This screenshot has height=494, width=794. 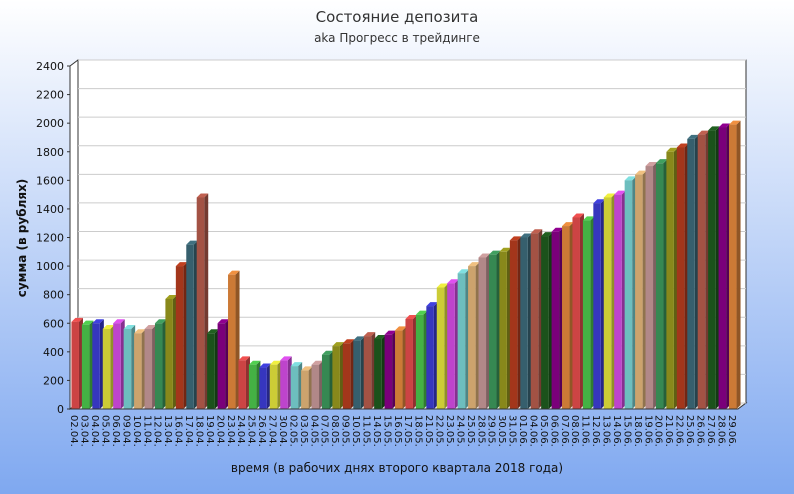 I want to click on x-tick-label: 09.05., so click(x=345, y=431).